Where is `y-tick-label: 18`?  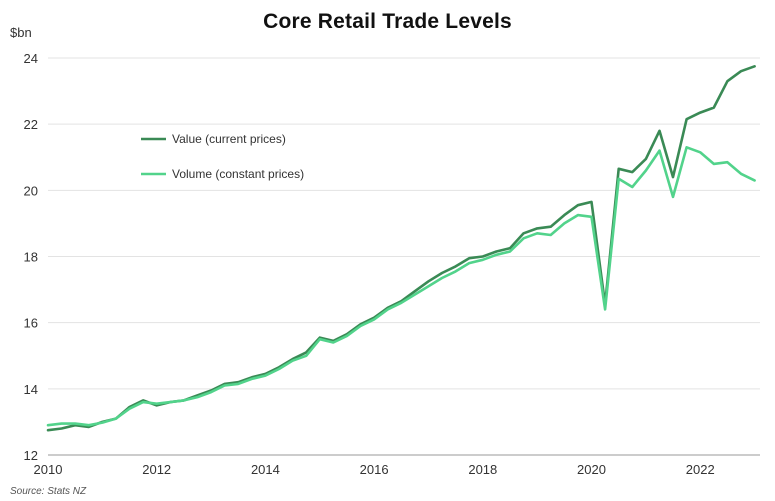 y-tick-label: 18 is located at coordinates (31, 257).